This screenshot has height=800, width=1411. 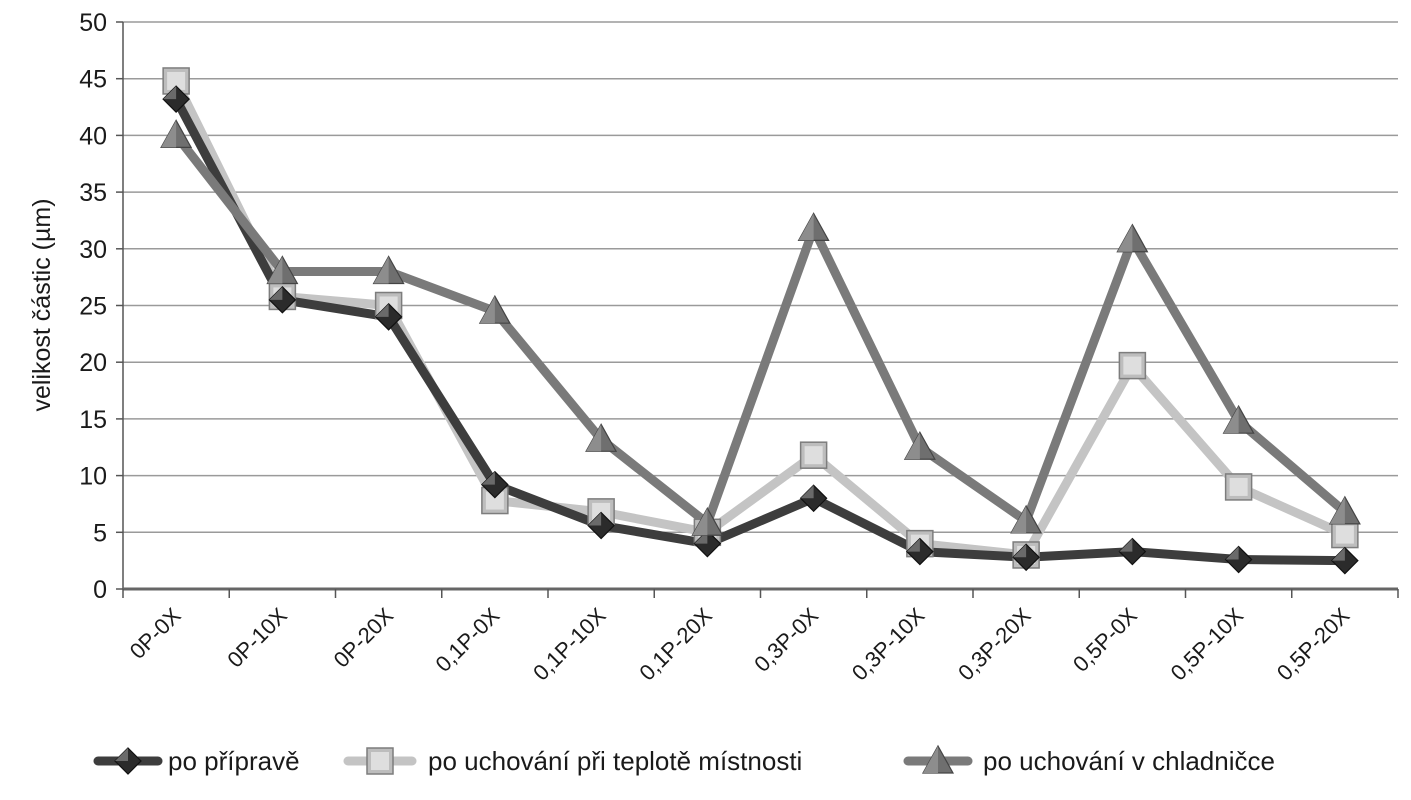 I want to click on y-tick-label-6: 30, so click(x=93, y=250).